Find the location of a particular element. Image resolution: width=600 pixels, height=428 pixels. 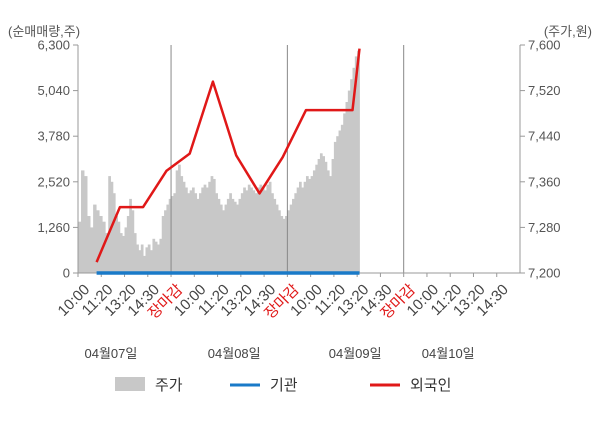

legend-swatch-price is located at coordinates (130, 384).